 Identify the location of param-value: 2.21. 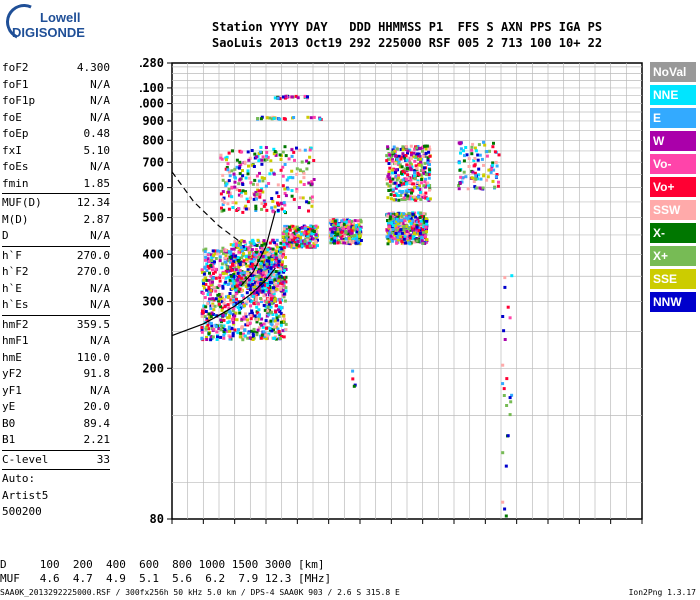
(97, 439).